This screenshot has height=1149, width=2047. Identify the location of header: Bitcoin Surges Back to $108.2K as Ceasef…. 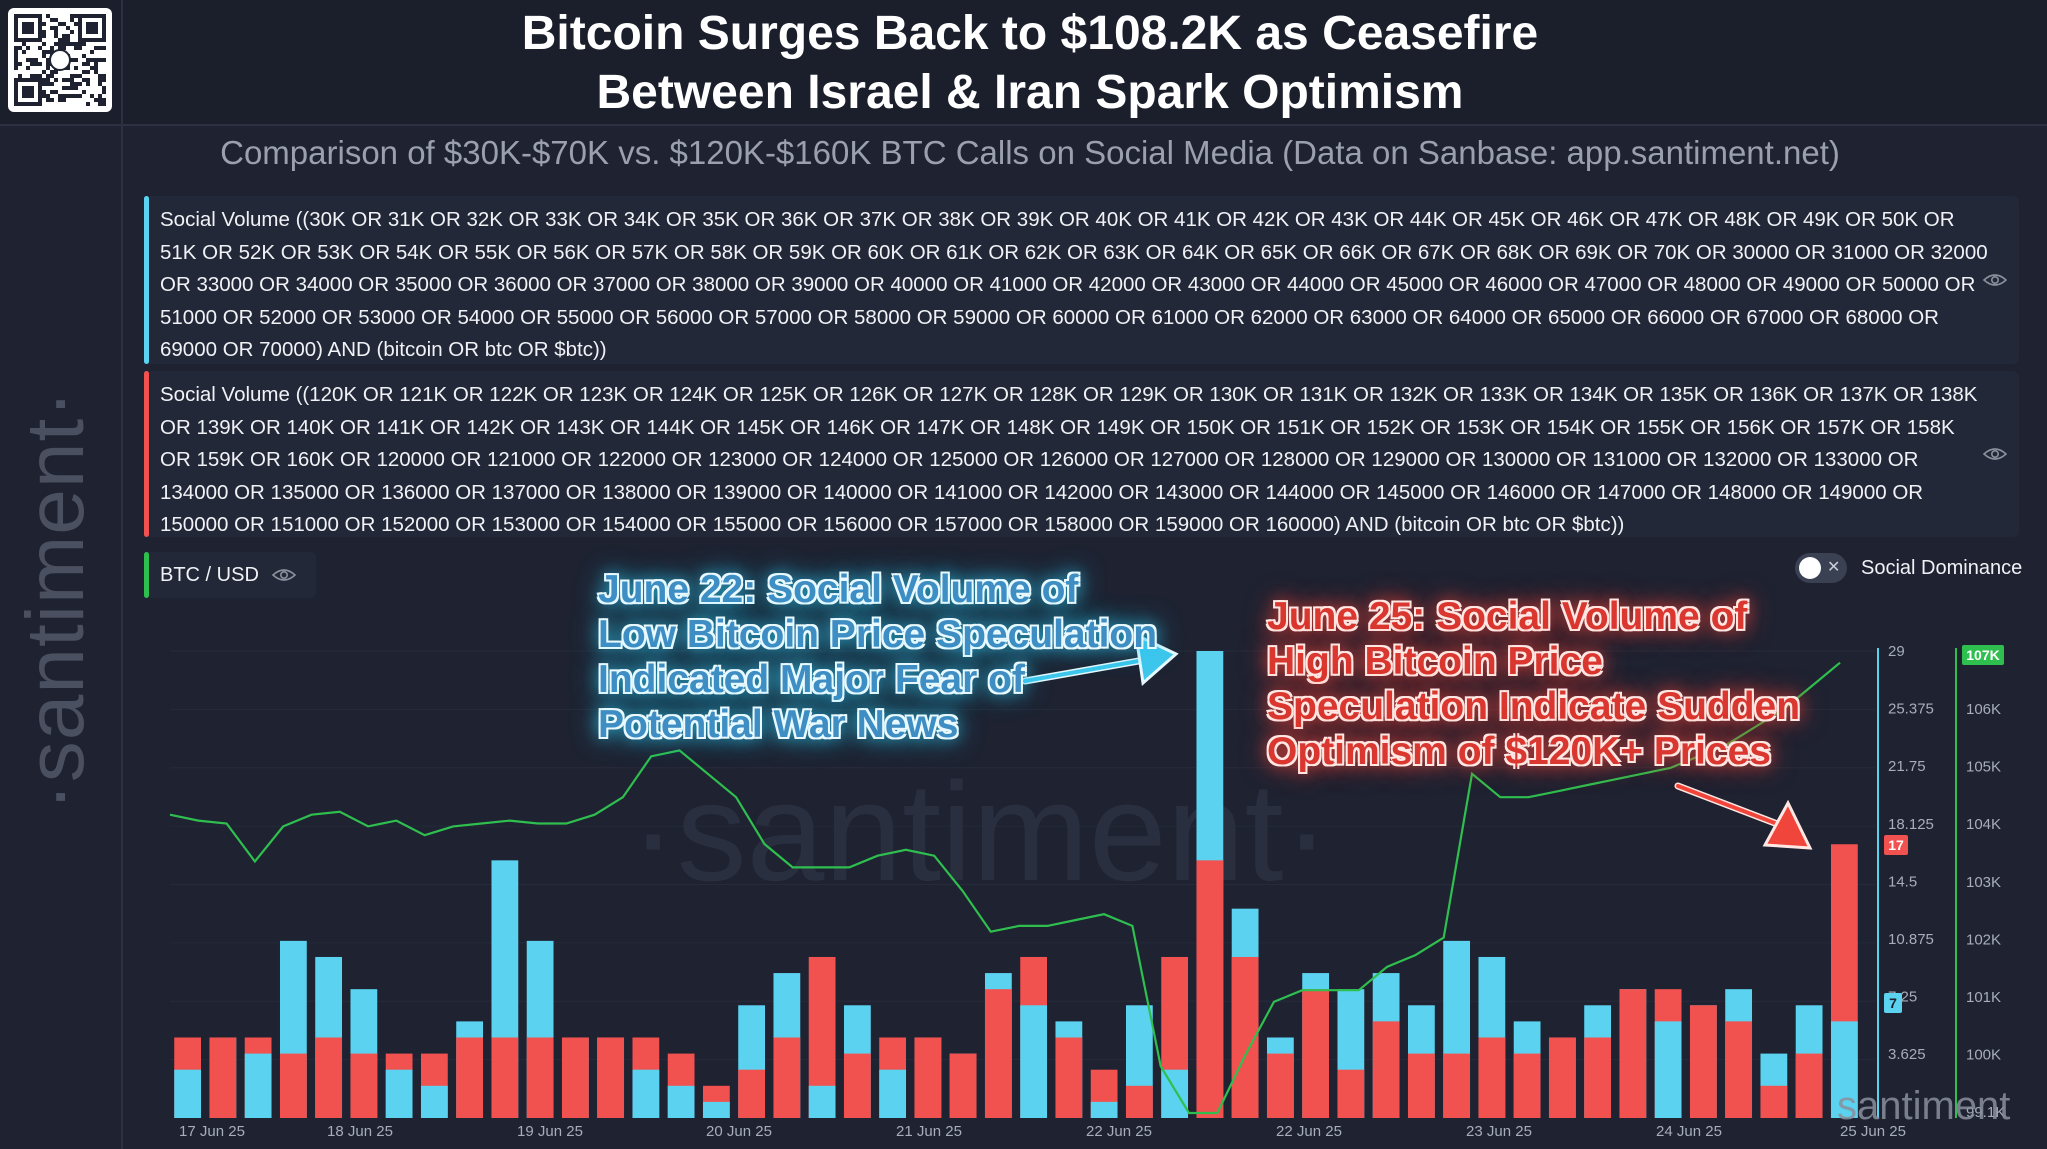
(1023, 63).